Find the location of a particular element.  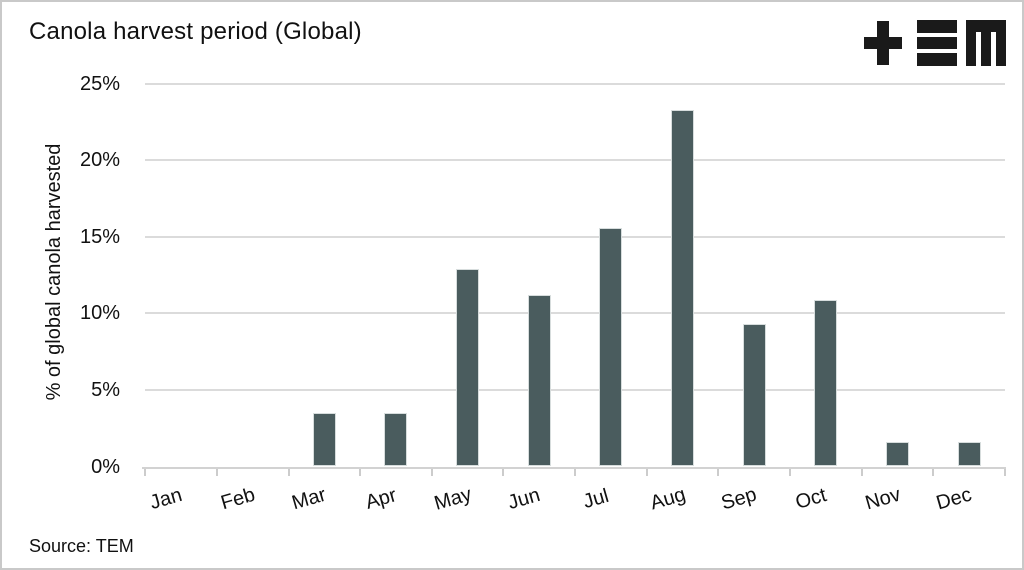

bar-mar is located at coordinates (324, 439).